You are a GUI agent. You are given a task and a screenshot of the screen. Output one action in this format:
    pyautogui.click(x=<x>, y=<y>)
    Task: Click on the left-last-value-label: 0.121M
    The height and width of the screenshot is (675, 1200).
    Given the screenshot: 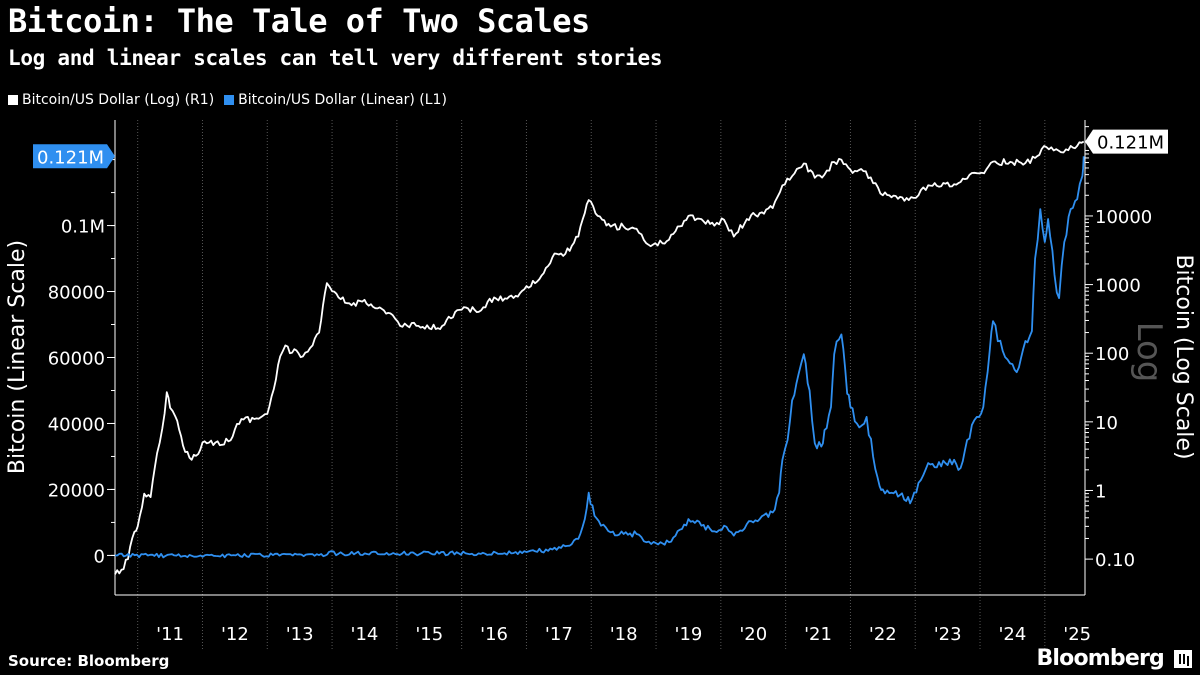 What is the action you would take?
    pyautogui.click(x=70, y=157)
    